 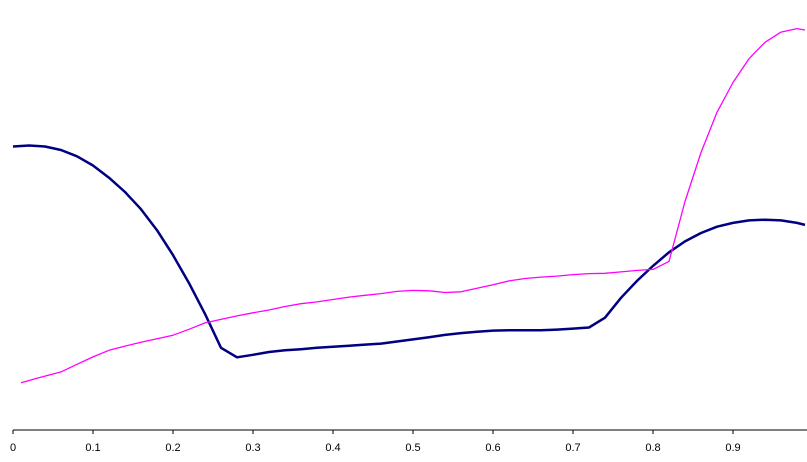 What do you see at coordinates (13, 448) in the screenshot?
I see `x-tick-label: 0` at bounding box center [13, 448].